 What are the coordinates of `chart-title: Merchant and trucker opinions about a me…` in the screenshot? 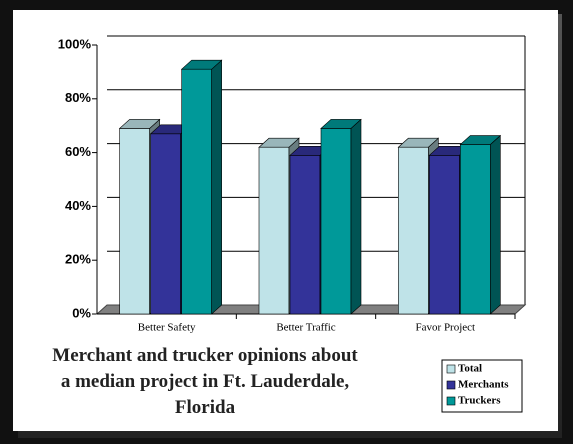 It's located at (205, 381).